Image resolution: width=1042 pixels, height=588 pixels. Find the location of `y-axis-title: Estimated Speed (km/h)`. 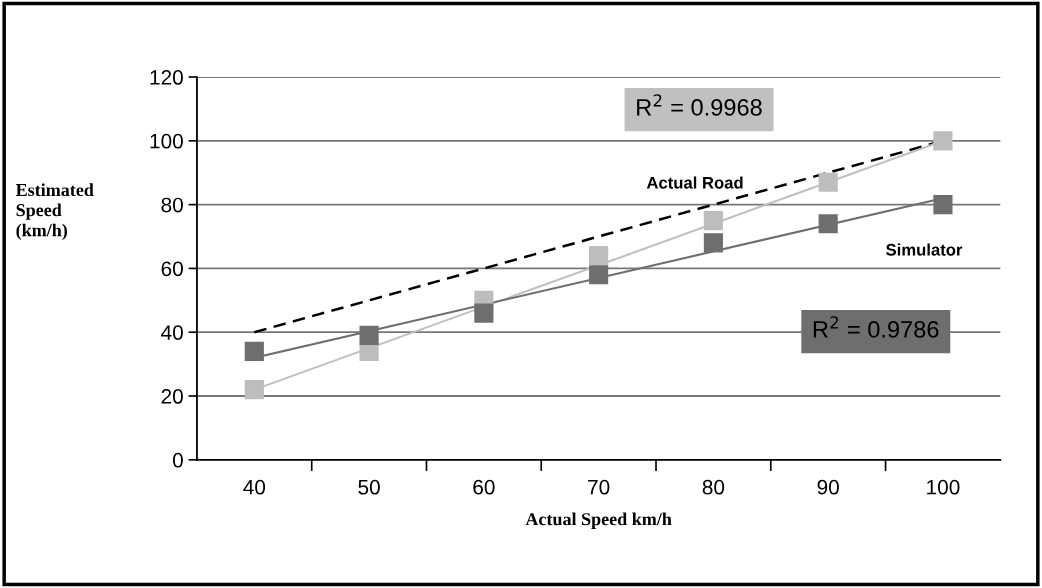

y-axis-title: Estimated Speed (km/h) is located at coordinates (54, 211).